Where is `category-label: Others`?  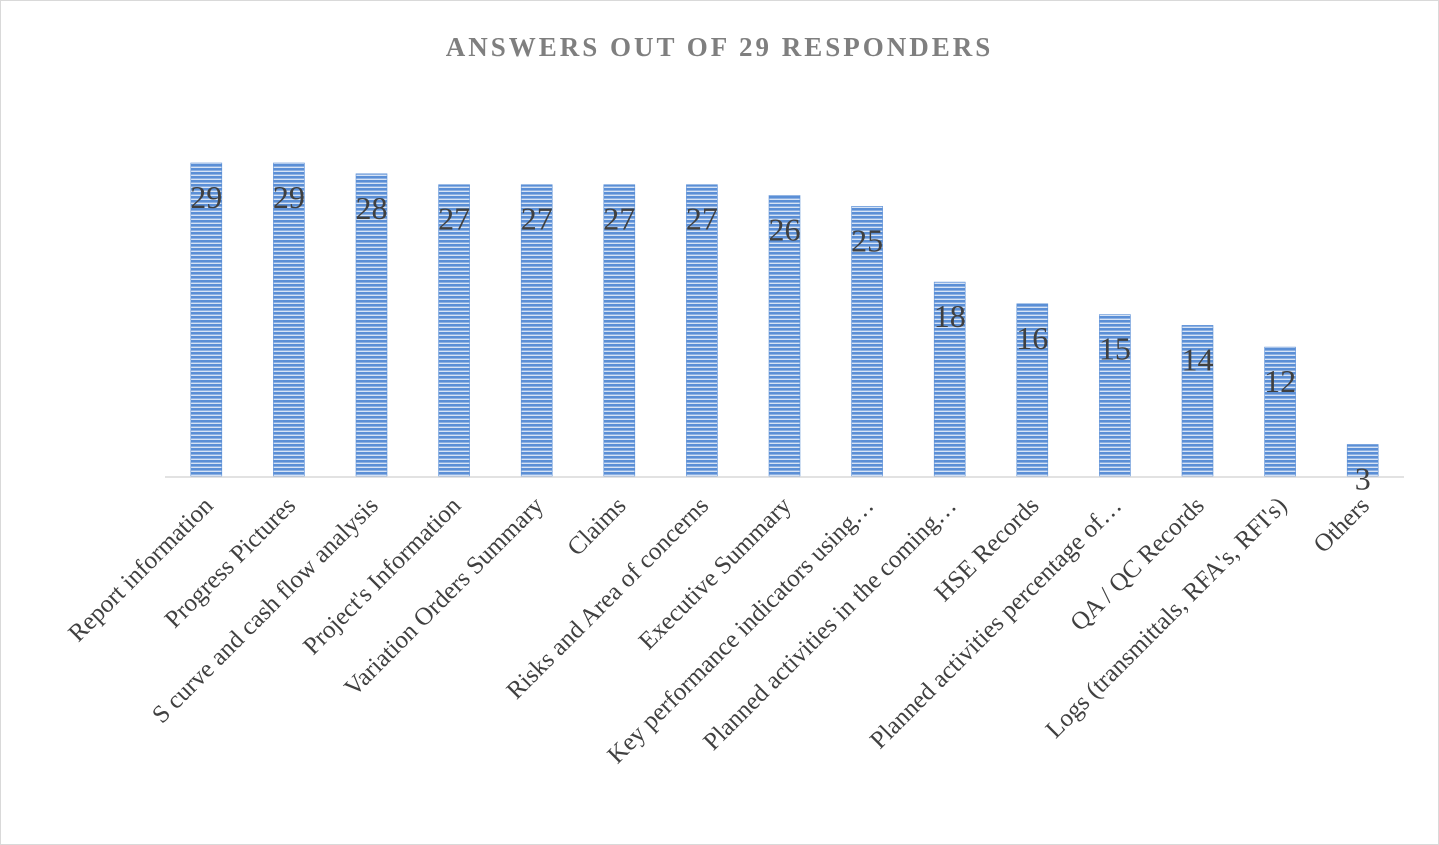 category-label: Others is located at coordinates (1342, 525).